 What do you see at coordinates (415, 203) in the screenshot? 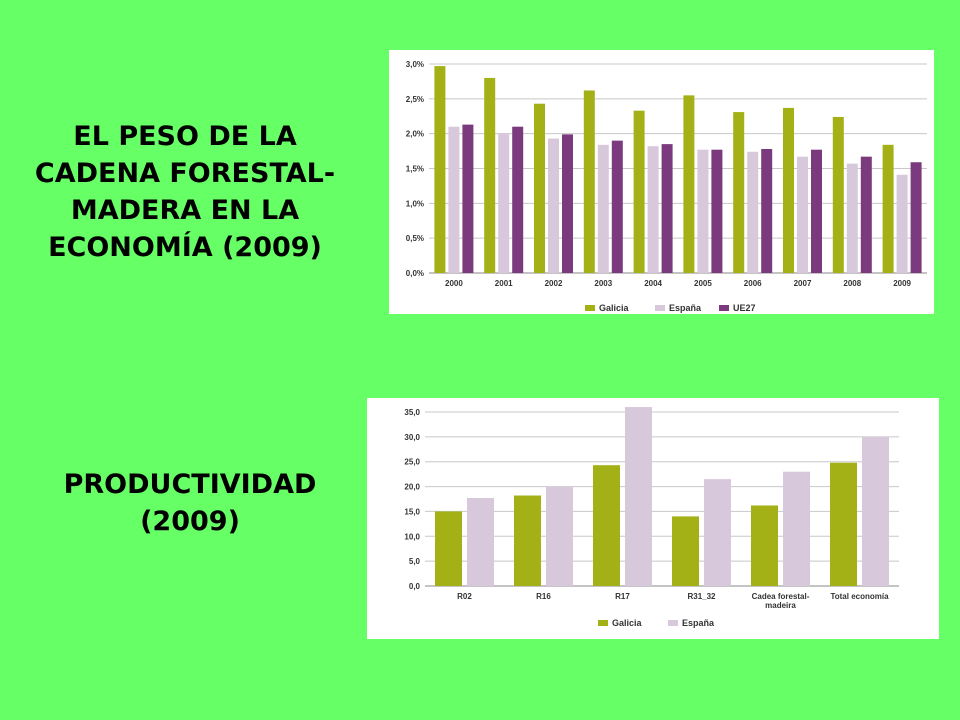
I see `chart1-ytick-label: 1,0%` at bounding box center [415, 203].